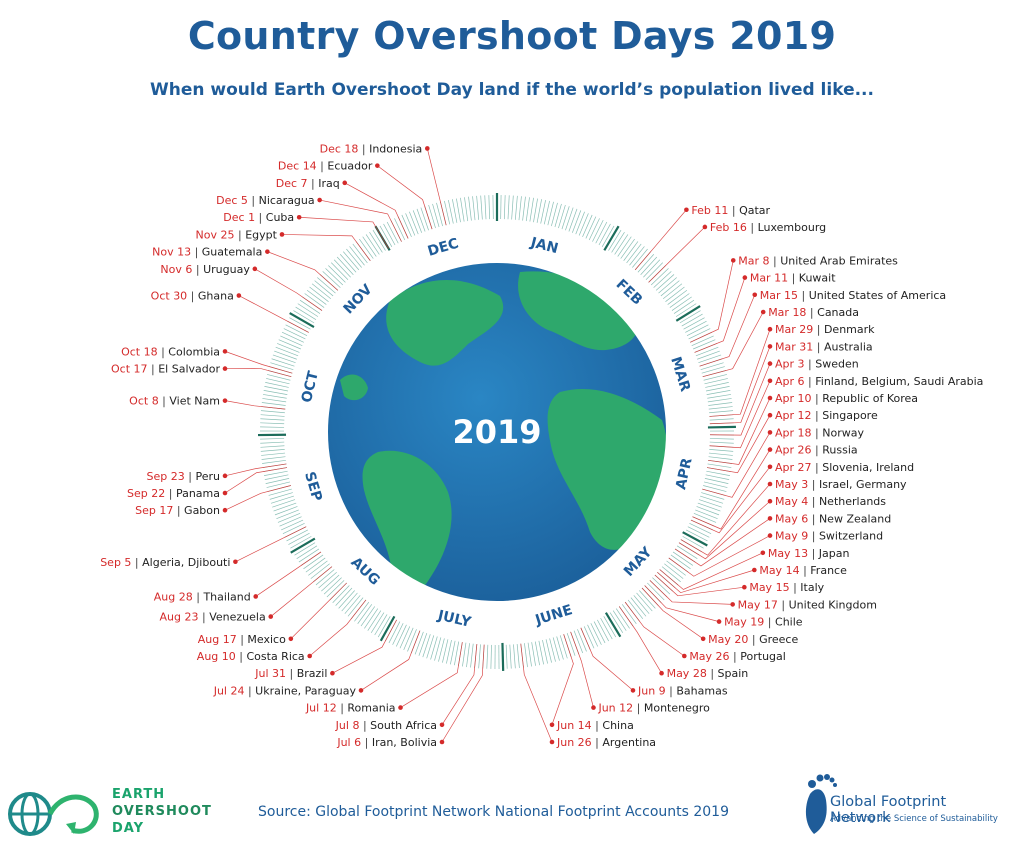 The image size is (1024, 847). What do you see at coordinates (395, 148) in the screenshot?
I see `country-name: Indonesia` at bounding box center [395, 148].